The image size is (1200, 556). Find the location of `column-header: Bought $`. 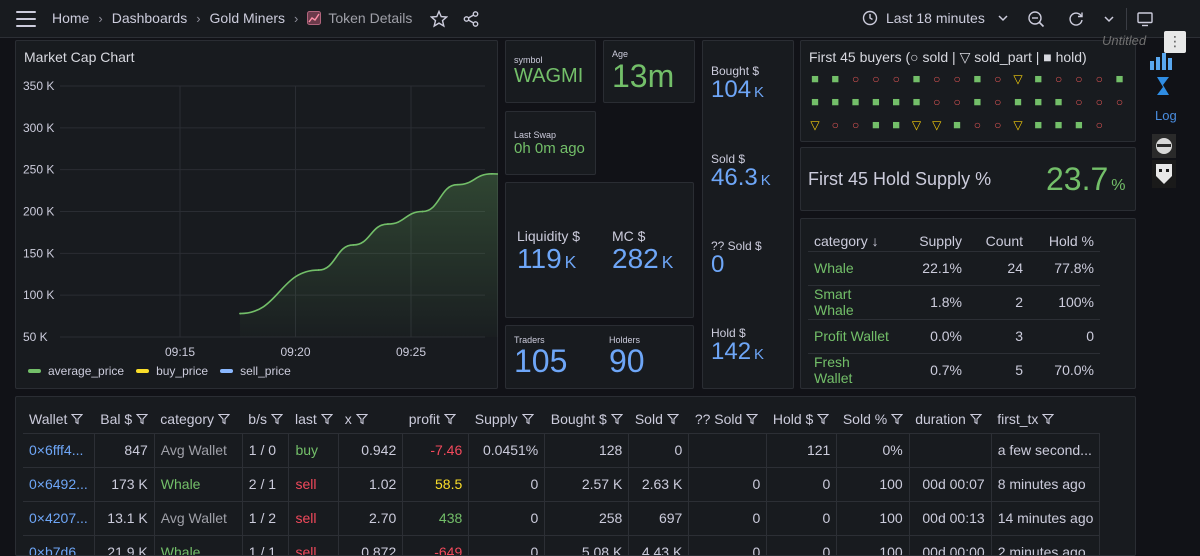

column-header: Bought $ is located at coordinates (587, 419).